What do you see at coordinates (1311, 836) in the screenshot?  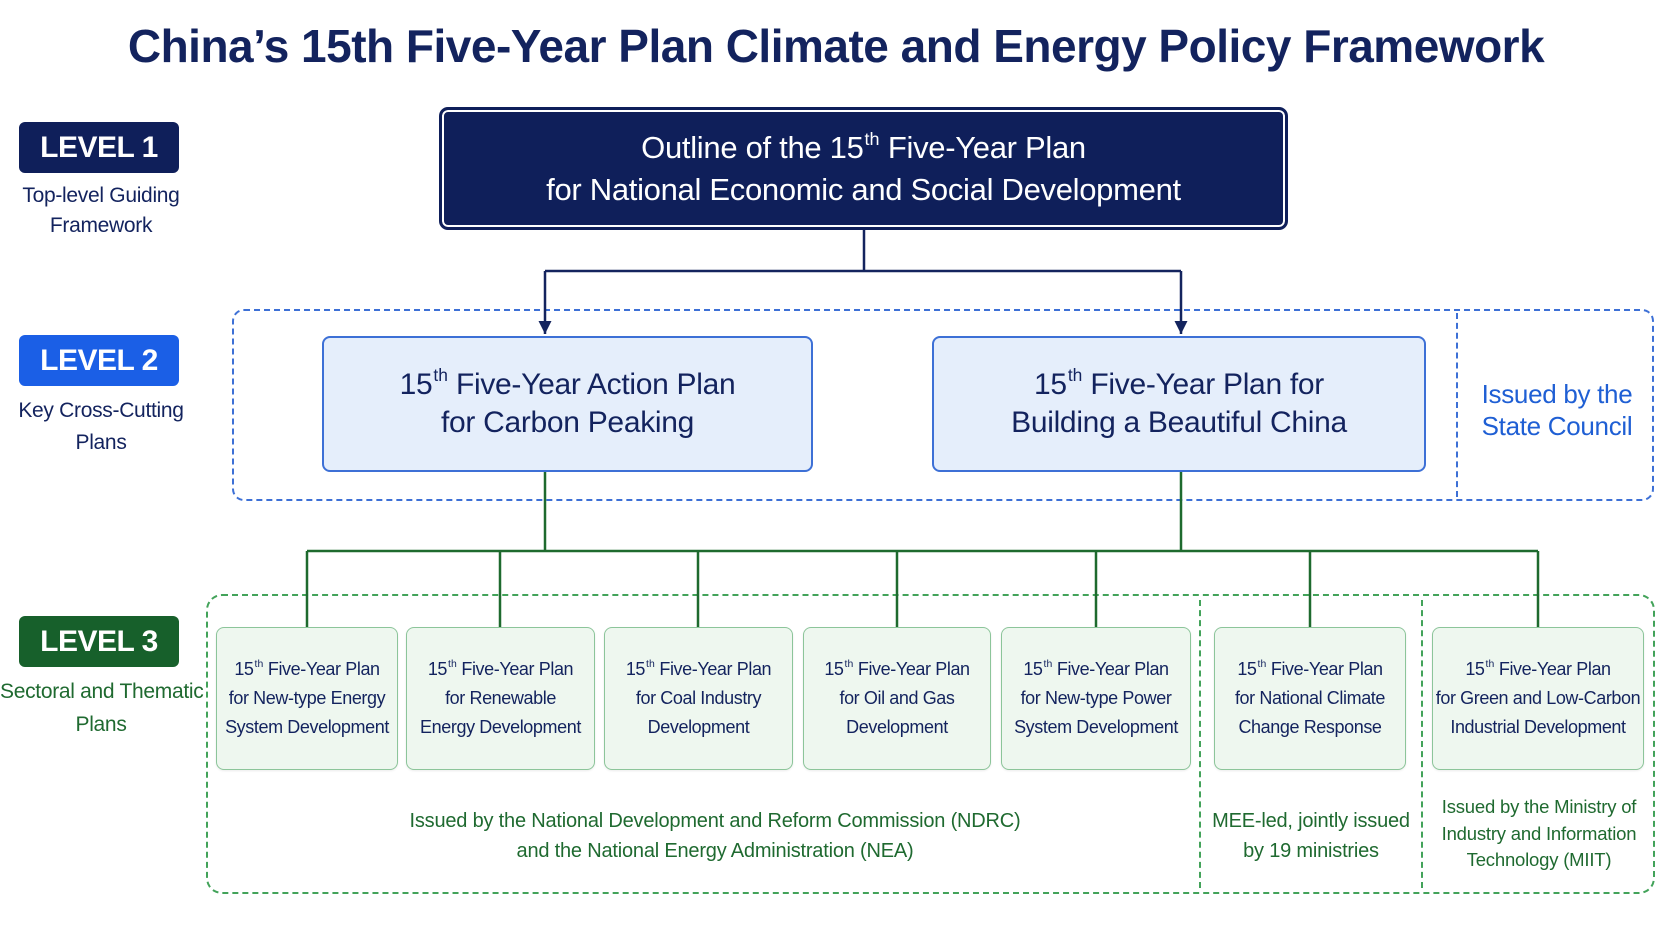 I see `mee-issuer-note: MEE-led, jointly issued by 19 ministries` at bounding box center [1311, 836].